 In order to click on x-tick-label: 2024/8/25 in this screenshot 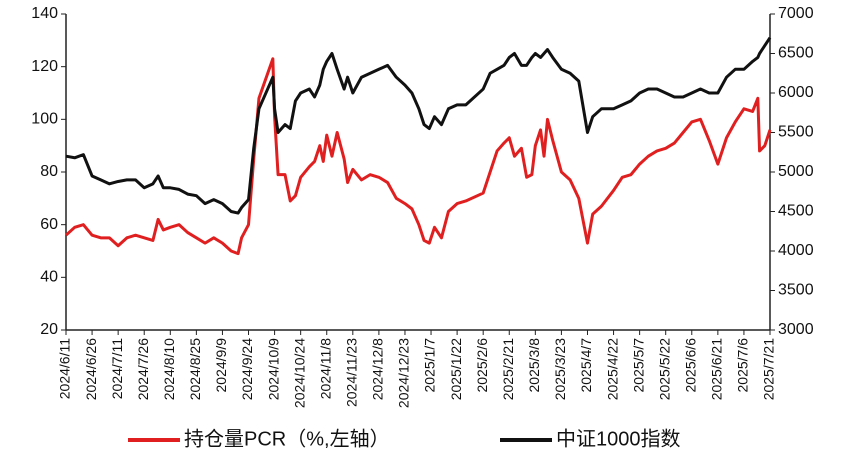, I will do `click(195, 369)`.